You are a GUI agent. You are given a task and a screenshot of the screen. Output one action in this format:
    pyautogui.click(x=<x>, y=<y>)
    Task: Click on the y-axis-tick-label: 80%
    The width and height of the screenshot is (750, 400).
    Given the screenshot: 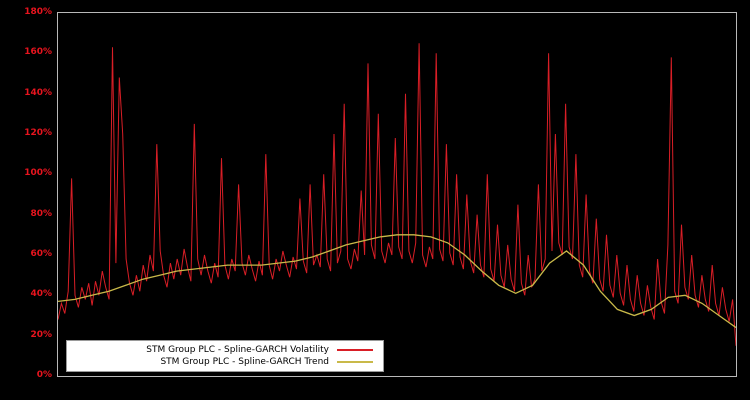 What is the action you would take?
    pyautogui.click(x=41, y=213)
    